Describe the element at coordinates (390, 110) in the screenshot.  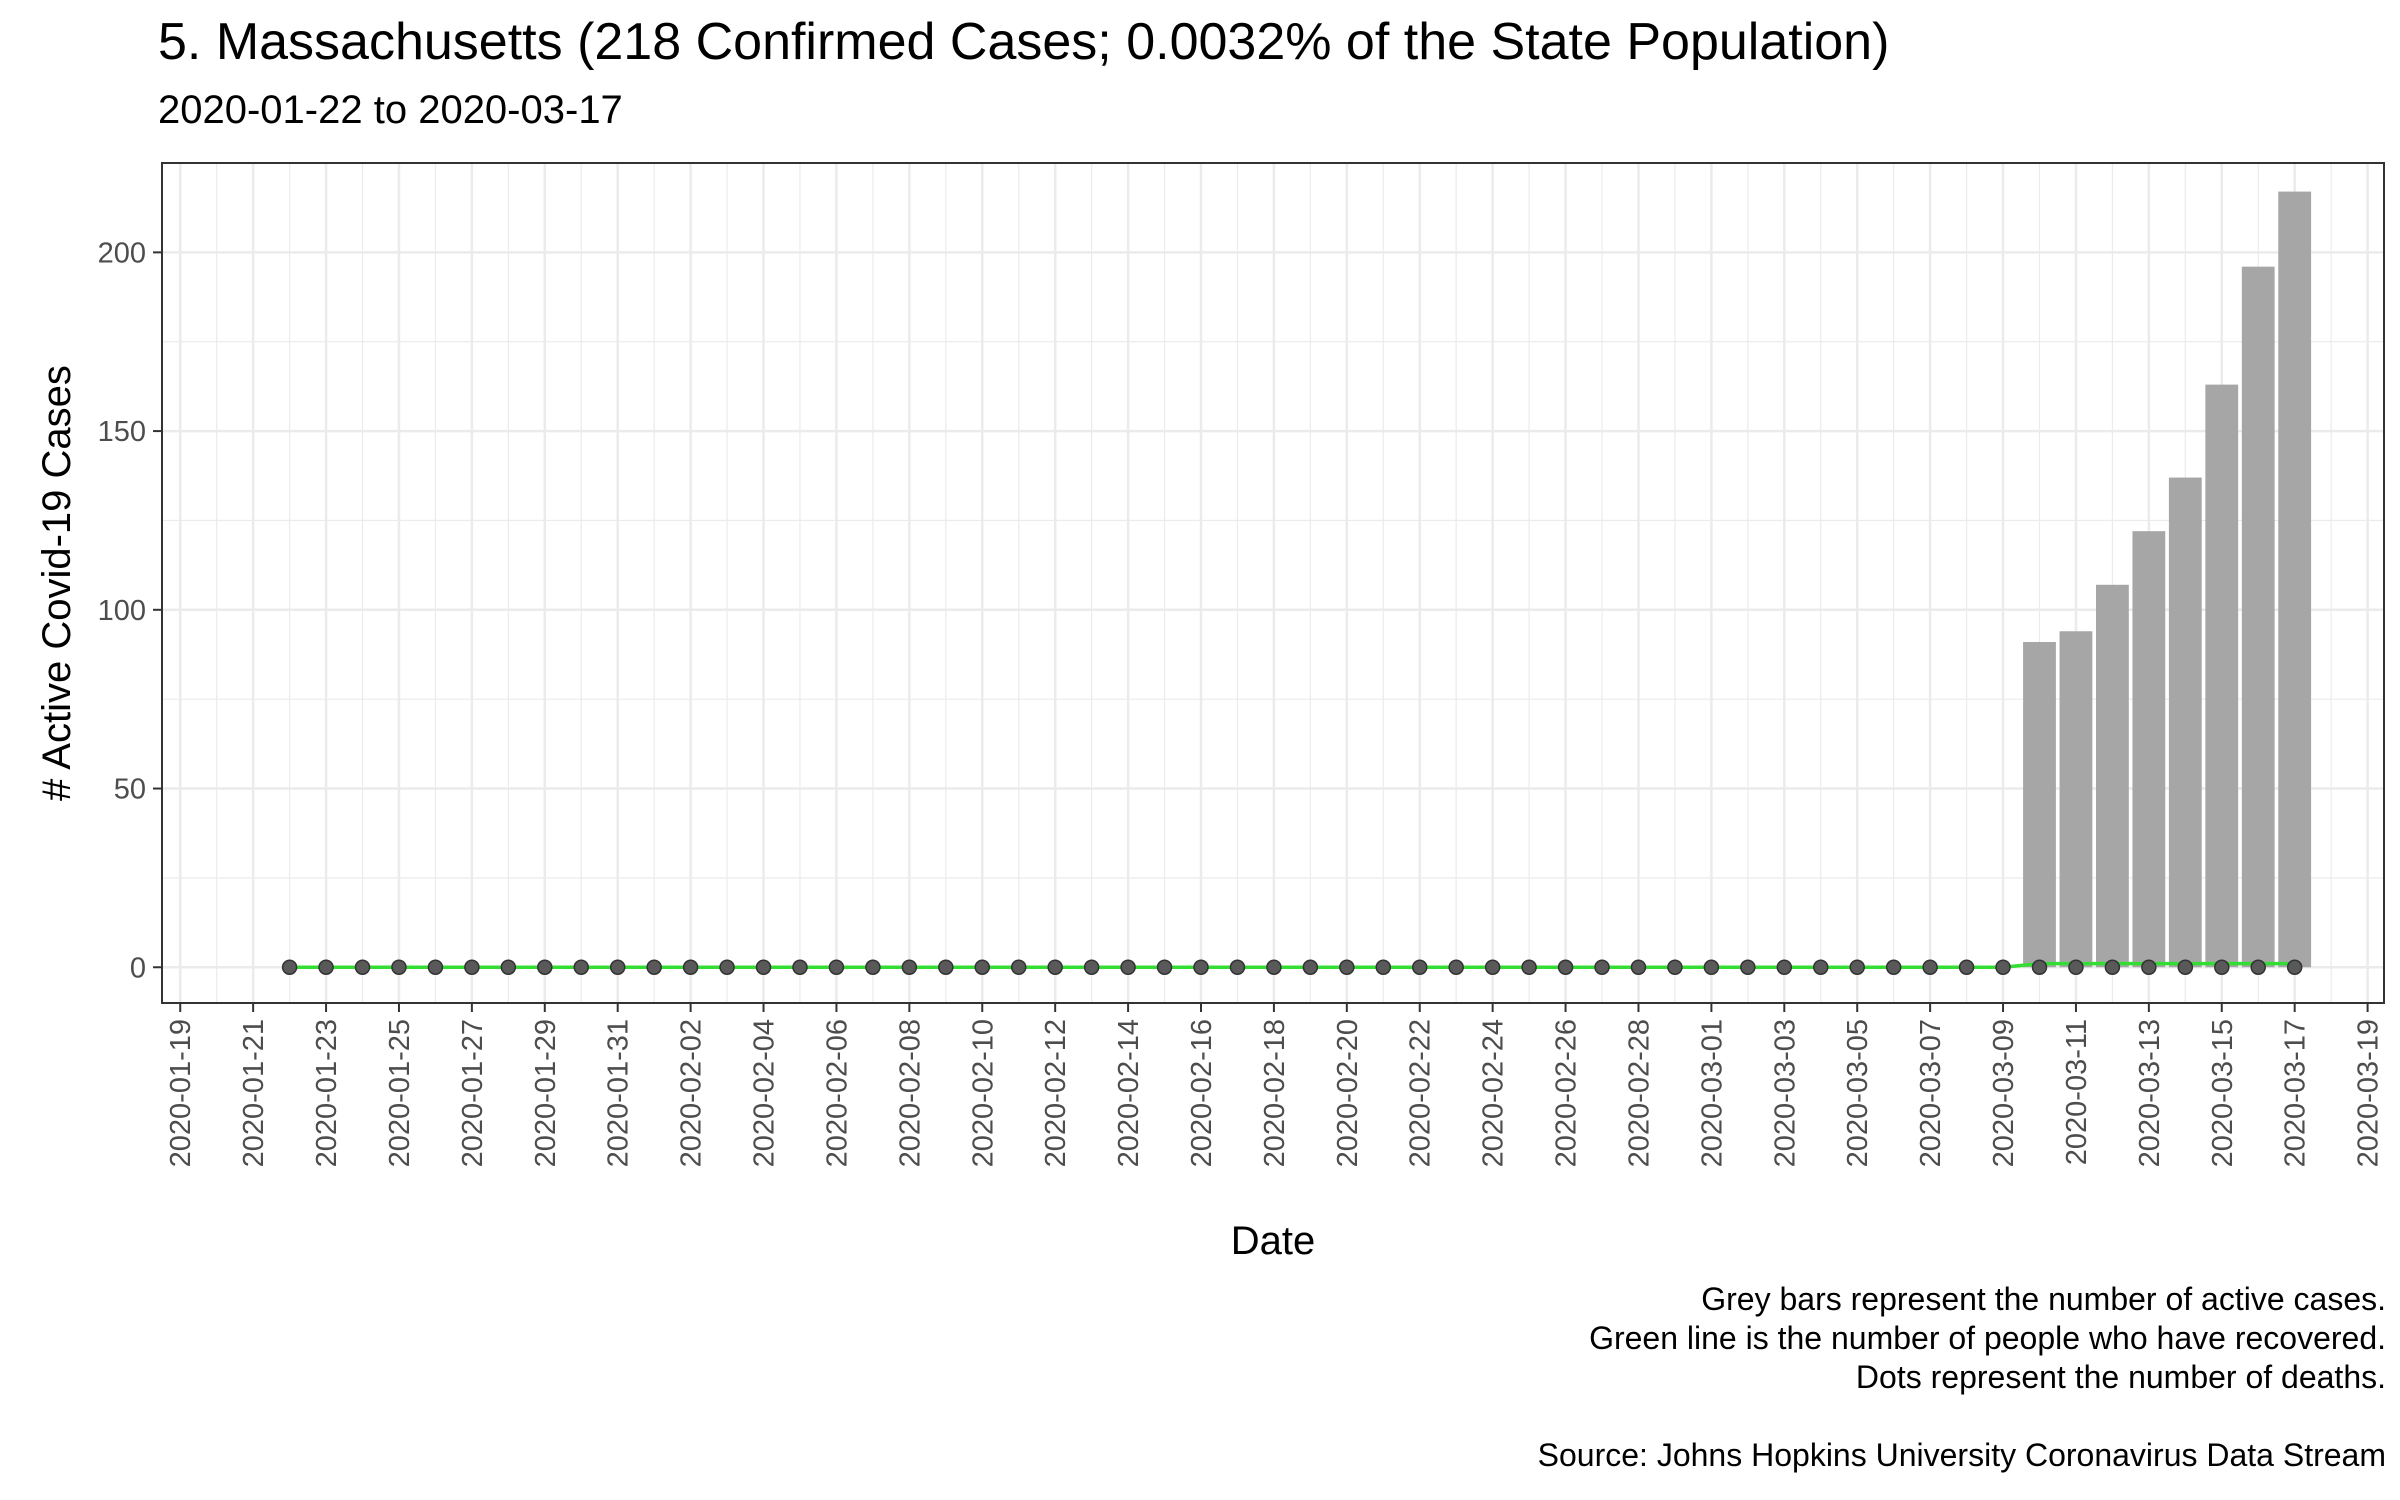
I see `chart-subtitle: 2020-01-22 to 2020-03-17` at that location.